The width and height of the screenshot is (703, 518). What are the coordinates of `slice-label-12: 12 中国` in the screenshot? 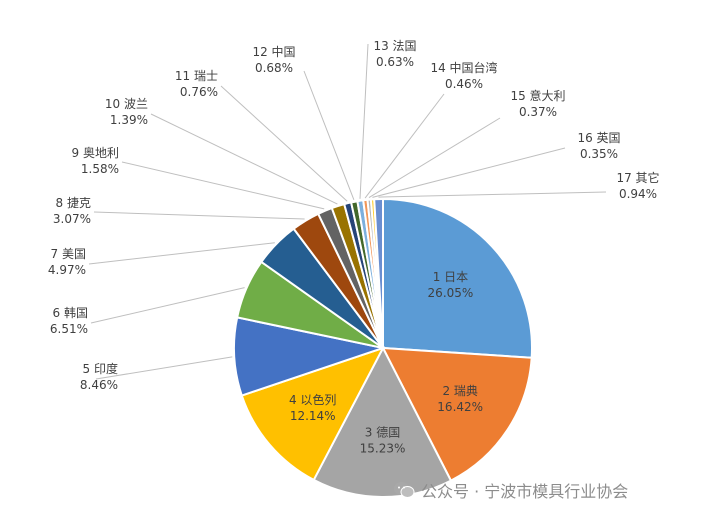 It's located at (273, 51).